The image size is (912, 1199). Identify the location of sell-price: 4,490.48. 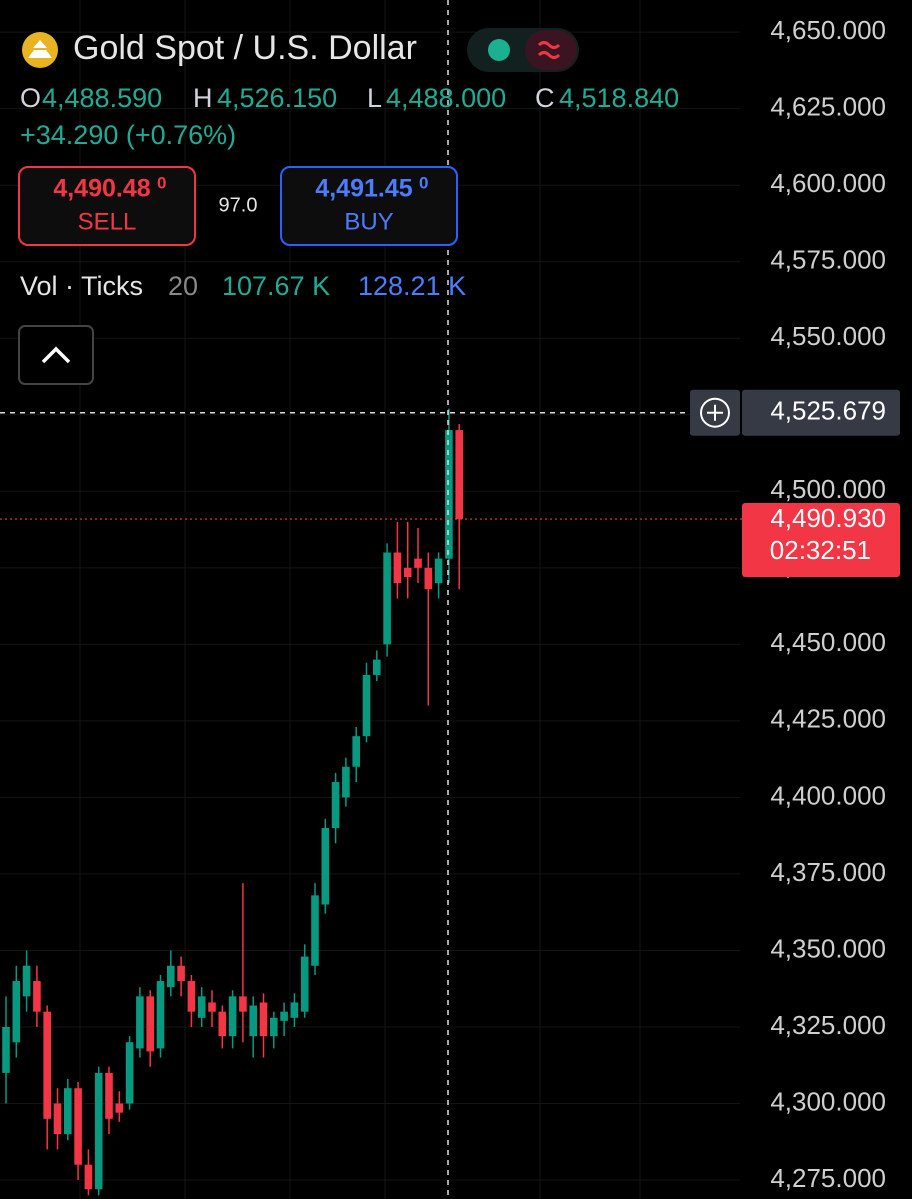
(101, 189).